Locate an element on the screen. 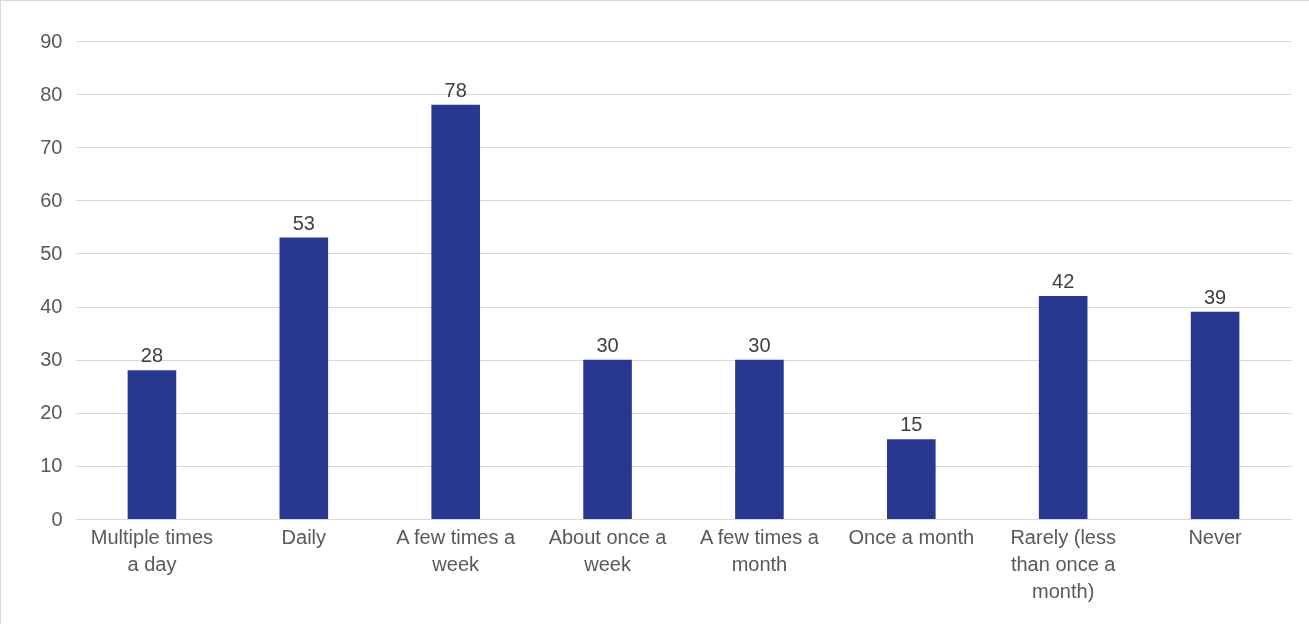 The width and height of the screenshot is (1309, 624). y-tick-label: 30 is located at coordinates (51, 359).